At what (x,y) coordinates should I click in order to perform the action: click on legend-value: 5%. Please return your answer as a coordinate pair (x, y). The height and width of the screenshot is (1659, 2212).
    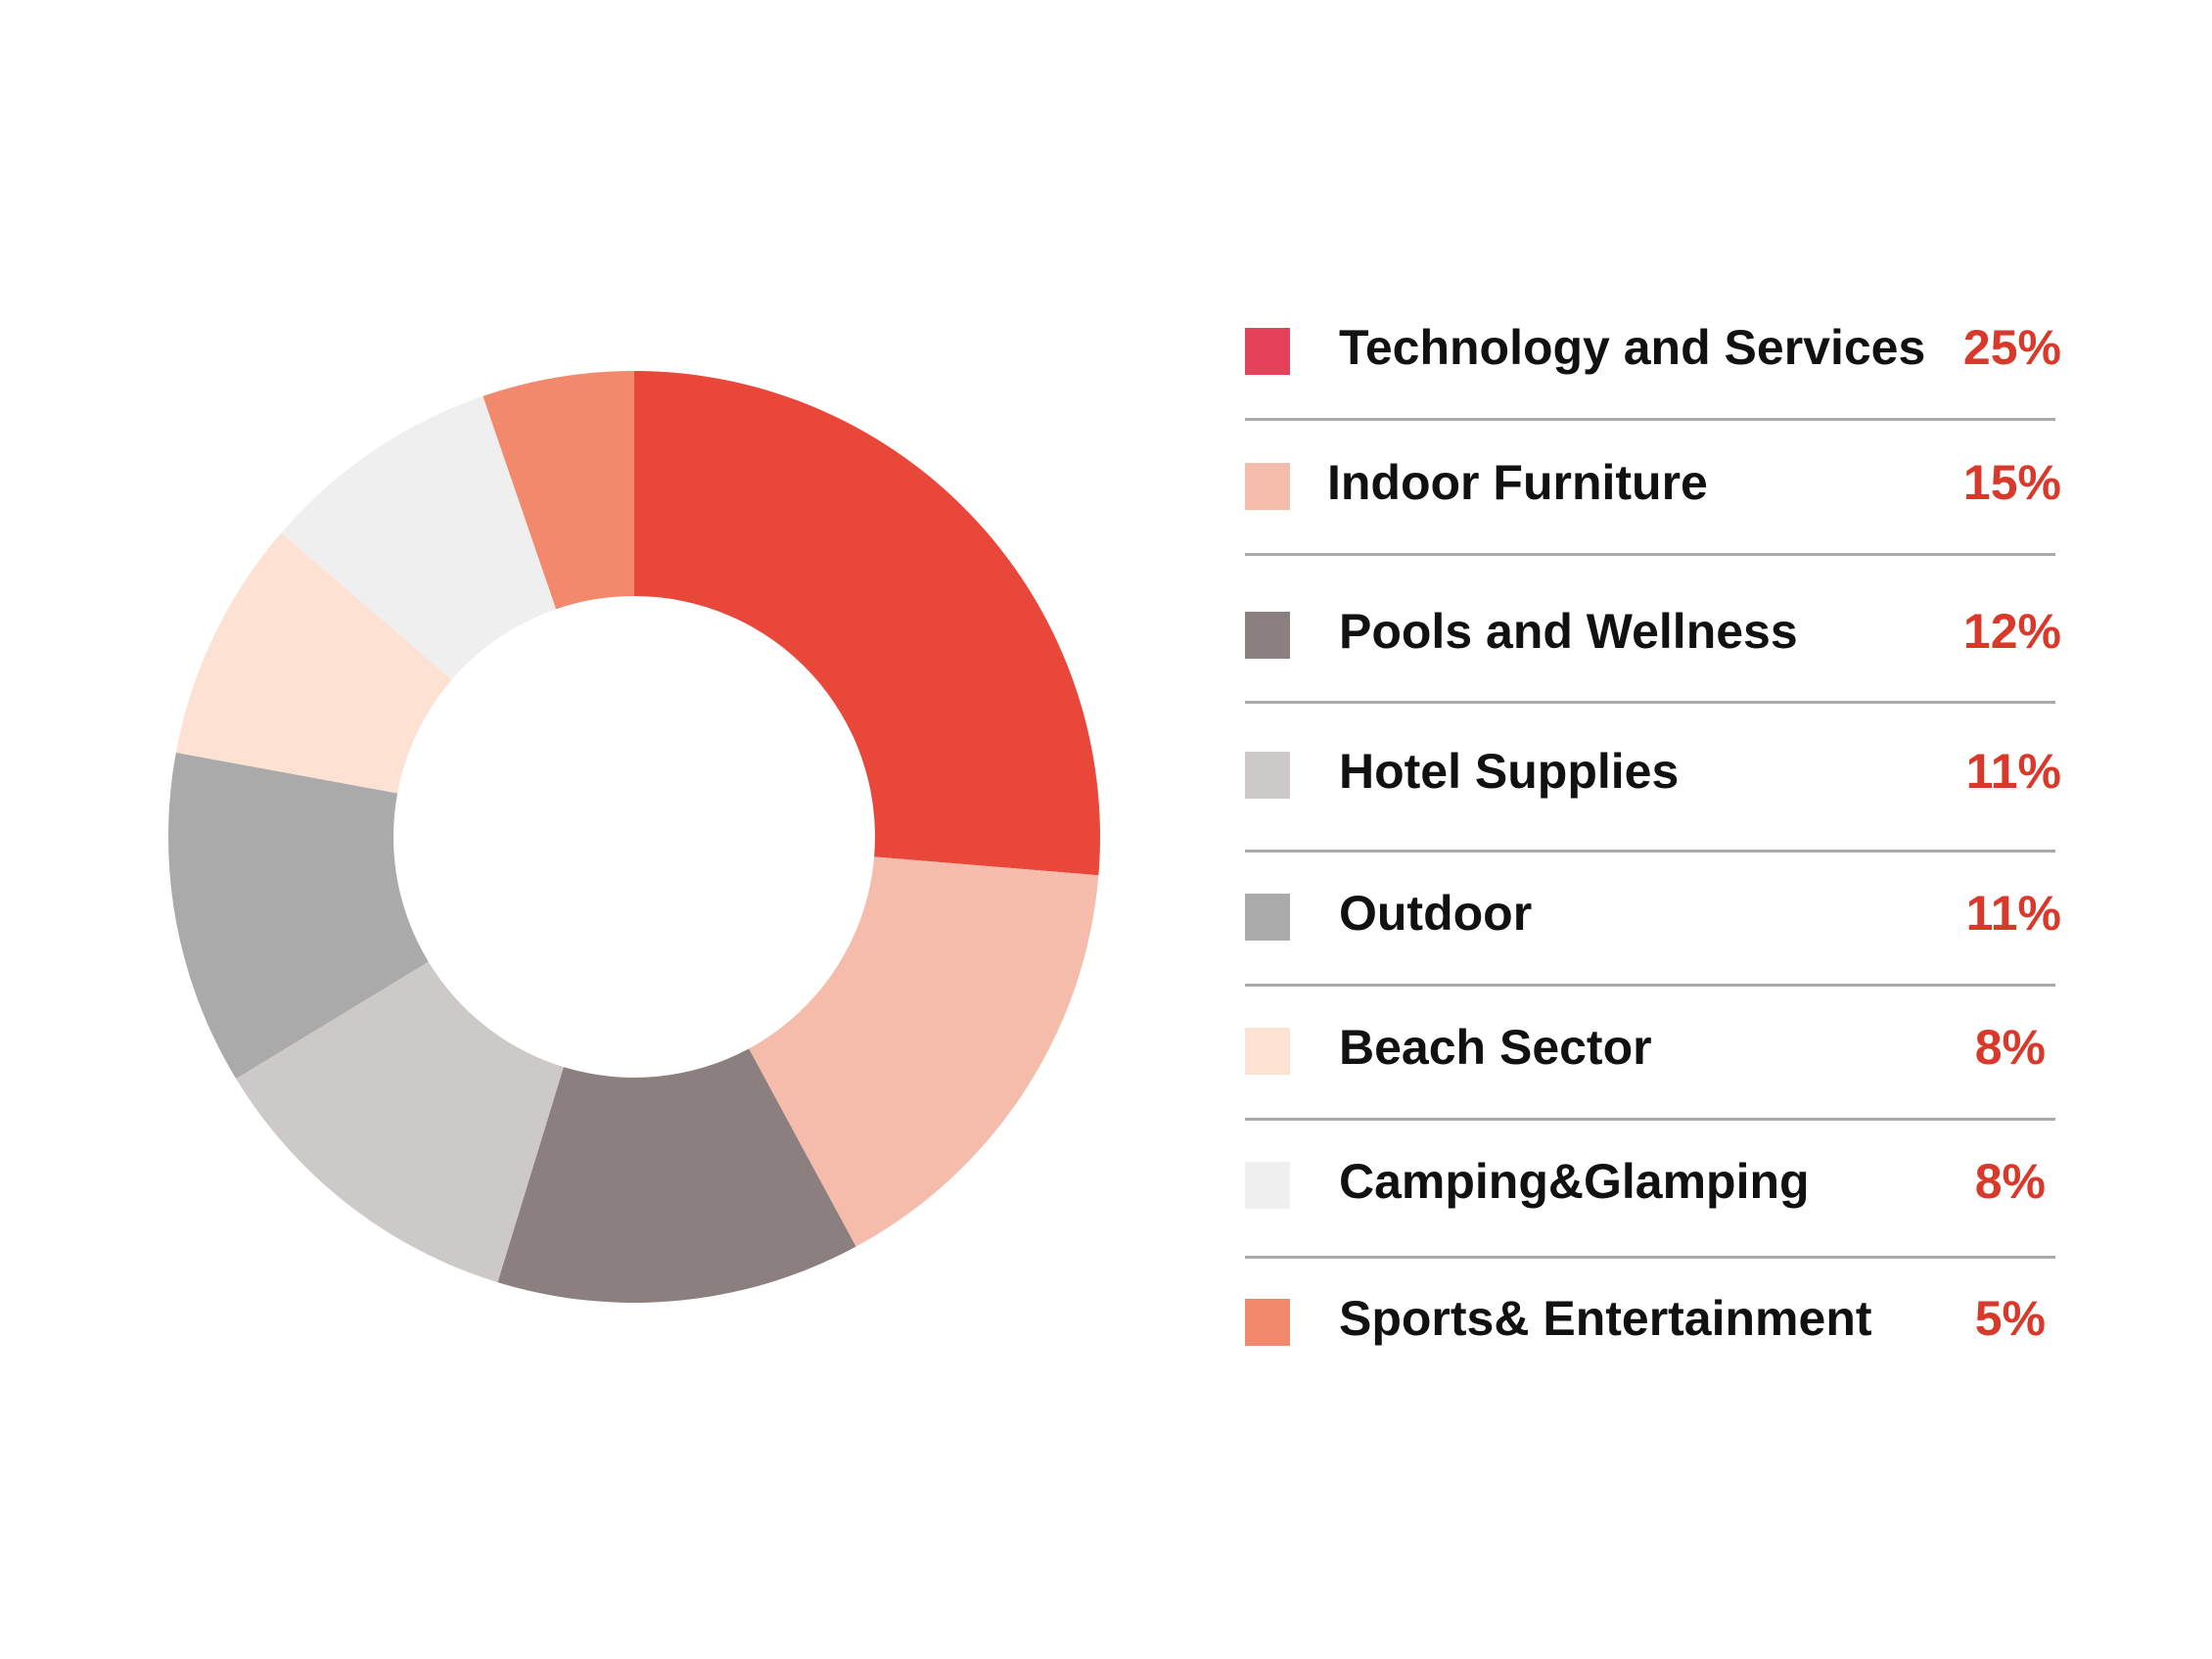
    Looking at the image, I should click on (2010, 1318).